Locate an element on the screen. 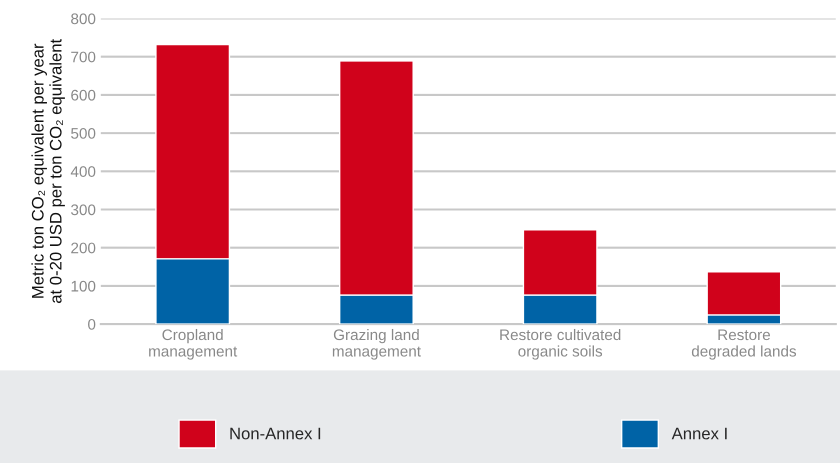  y-tick-label: 200 is located at coordinates (83, 248).